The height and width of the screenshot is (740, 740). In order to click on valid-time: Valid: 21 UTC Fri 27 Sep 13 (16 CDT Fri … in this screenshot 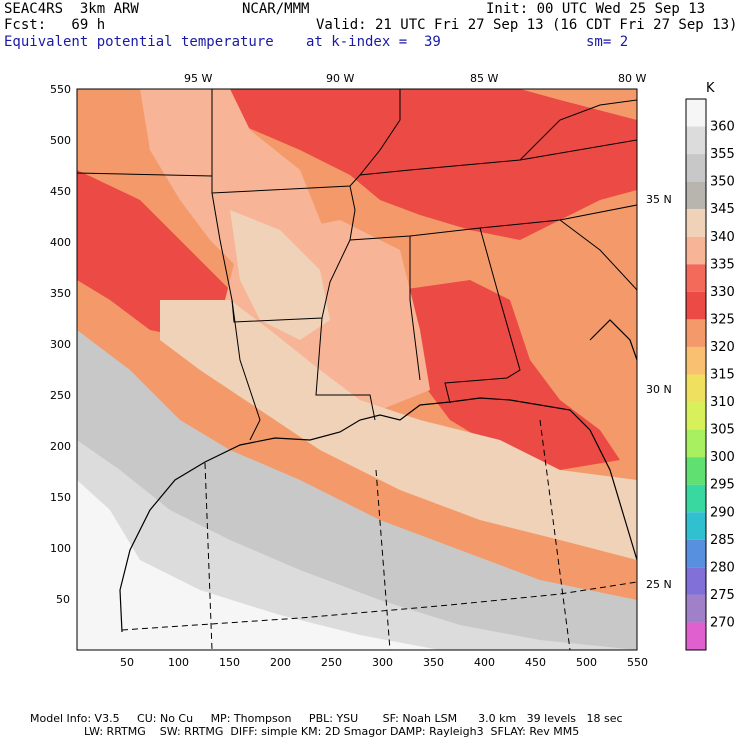, I will do `click(527, 25)`.